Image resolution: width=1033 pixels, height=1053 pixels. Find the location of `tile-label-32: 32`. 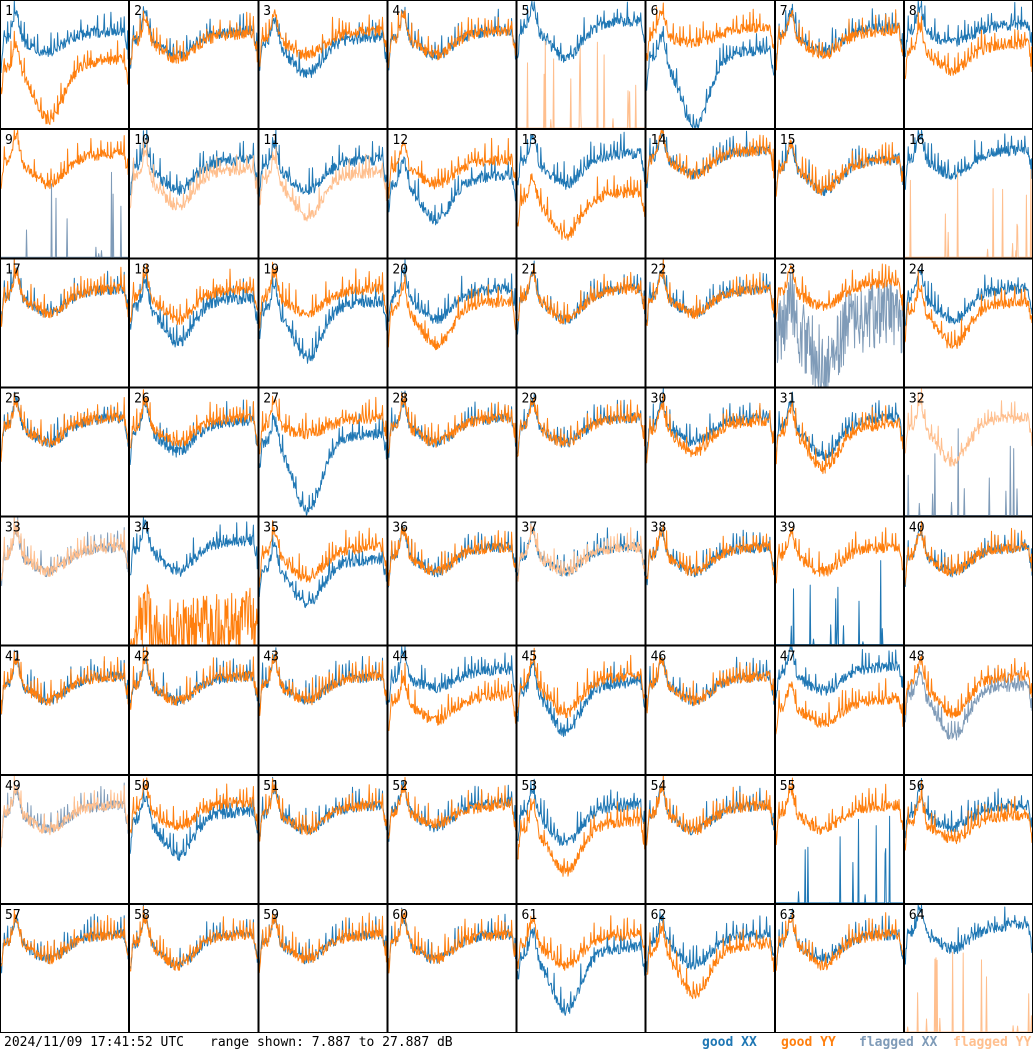

tile-label-32: 32 is located at coordinates (917, 398).